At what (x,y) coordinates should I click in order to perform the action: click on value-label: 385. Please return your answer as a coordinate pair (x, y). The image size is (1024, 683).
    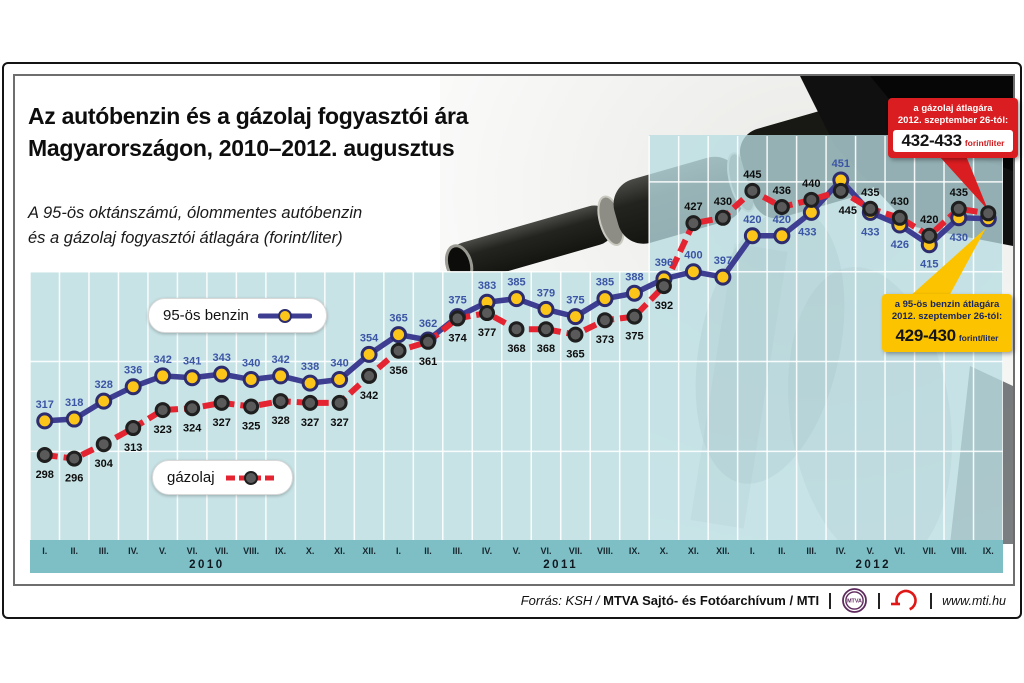
    Looking at the image, I should click on (516, 283).